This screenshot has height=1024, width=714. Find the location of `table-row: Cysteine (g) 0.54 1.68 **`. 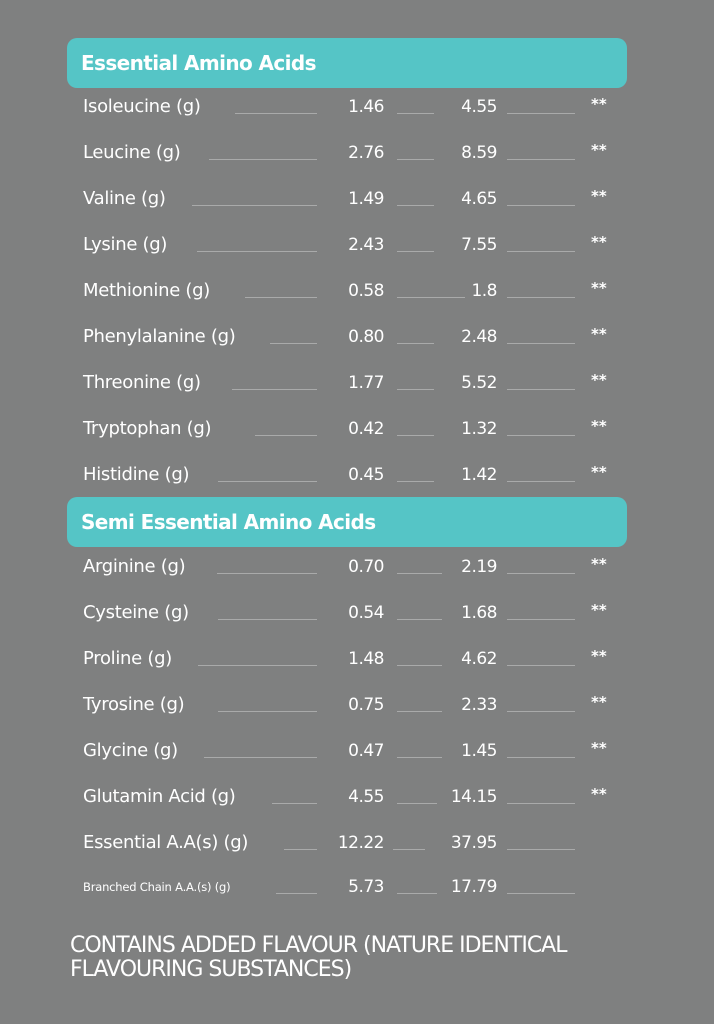

table-row: Cysteine (g) 0.54 1.68 ** is located at coordinates (357, 613).